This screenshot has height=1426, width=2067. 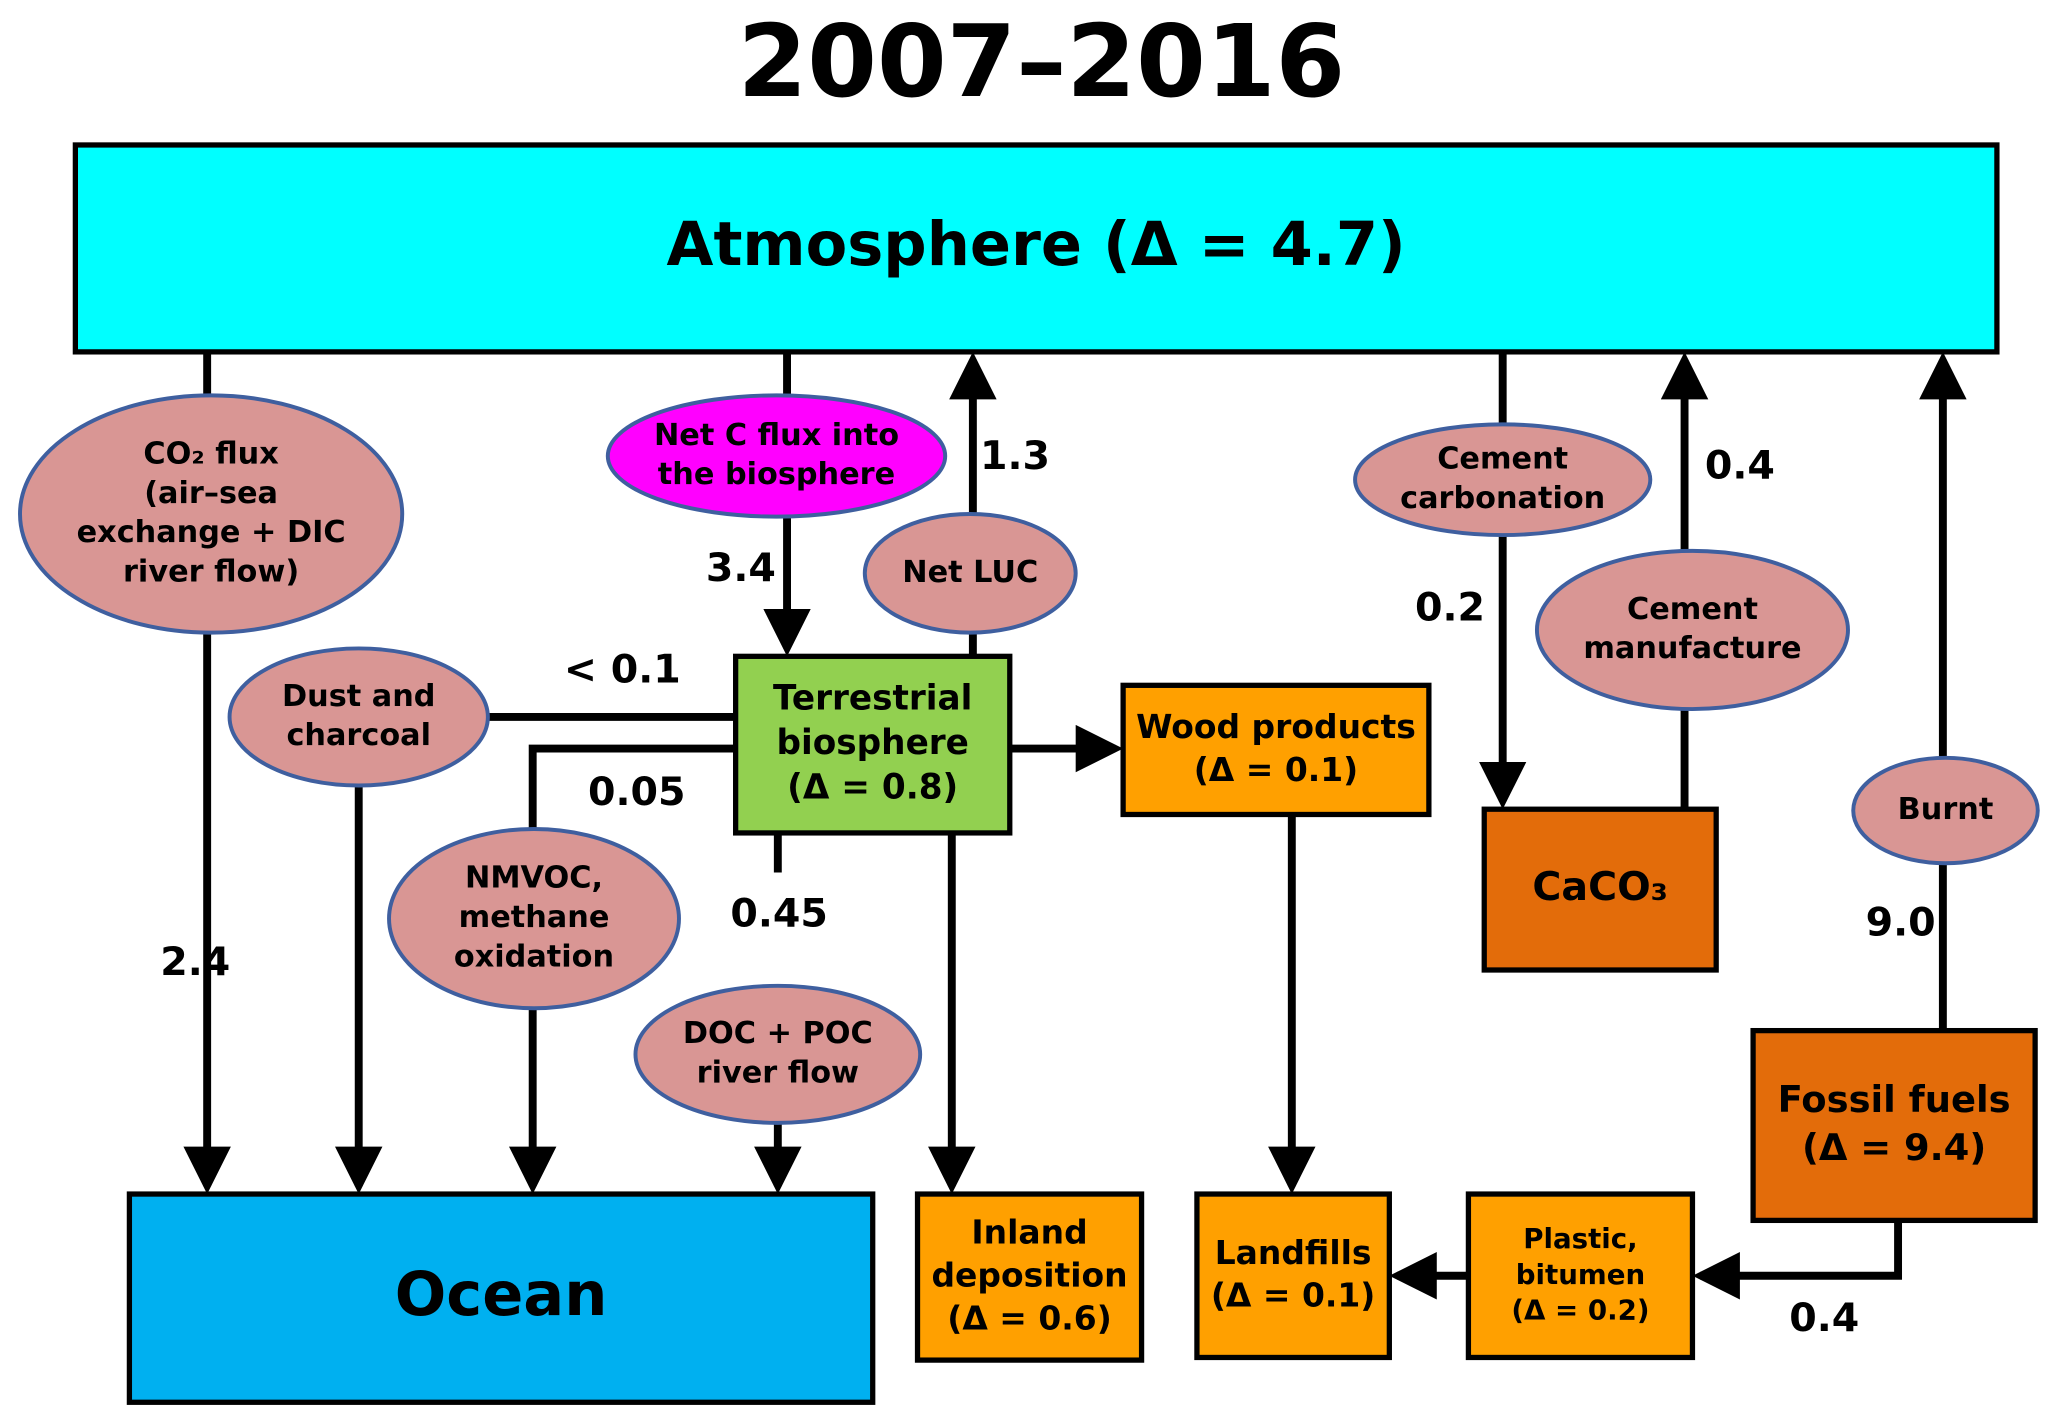 I want to click on flux-value: 9.0, so click(x=1901, y=923).